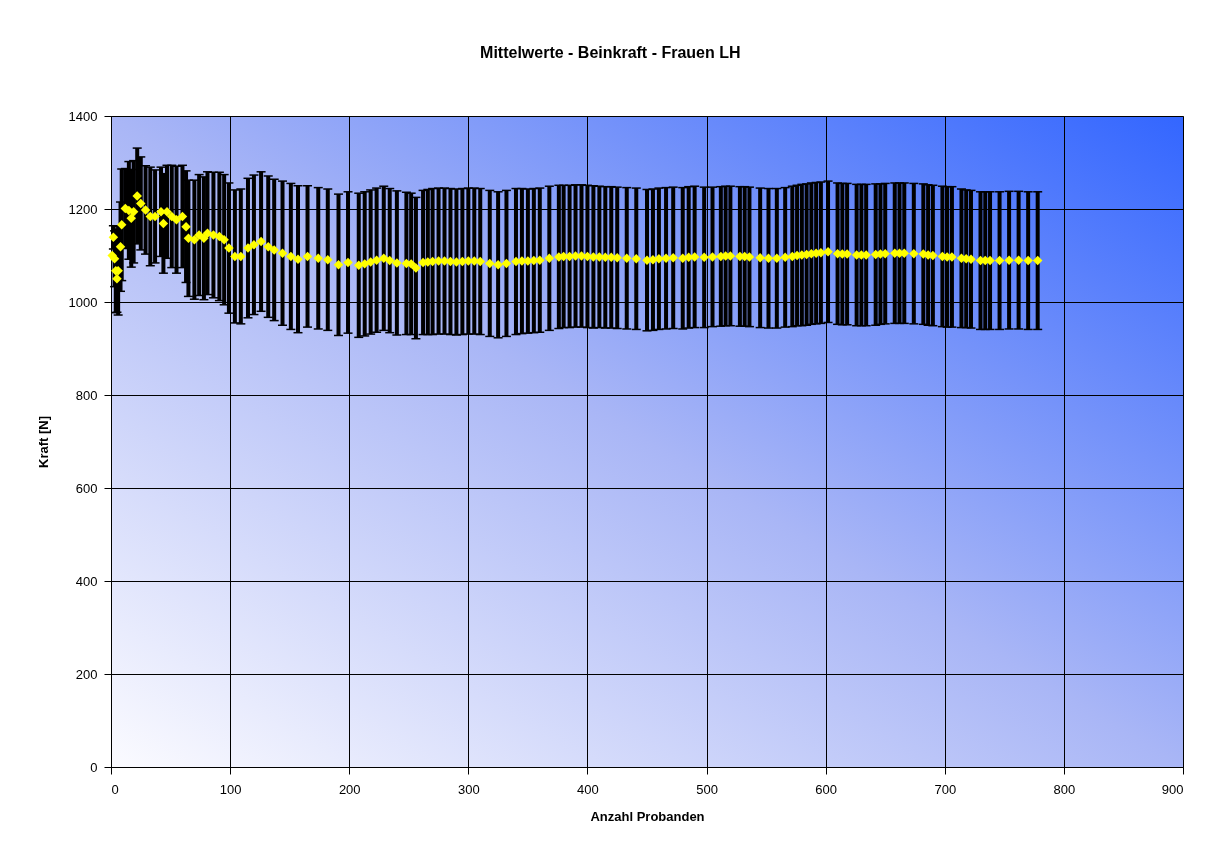 The image size is (1214, 854). I want to click on y-tick-label: 1000, so click(83, 302).